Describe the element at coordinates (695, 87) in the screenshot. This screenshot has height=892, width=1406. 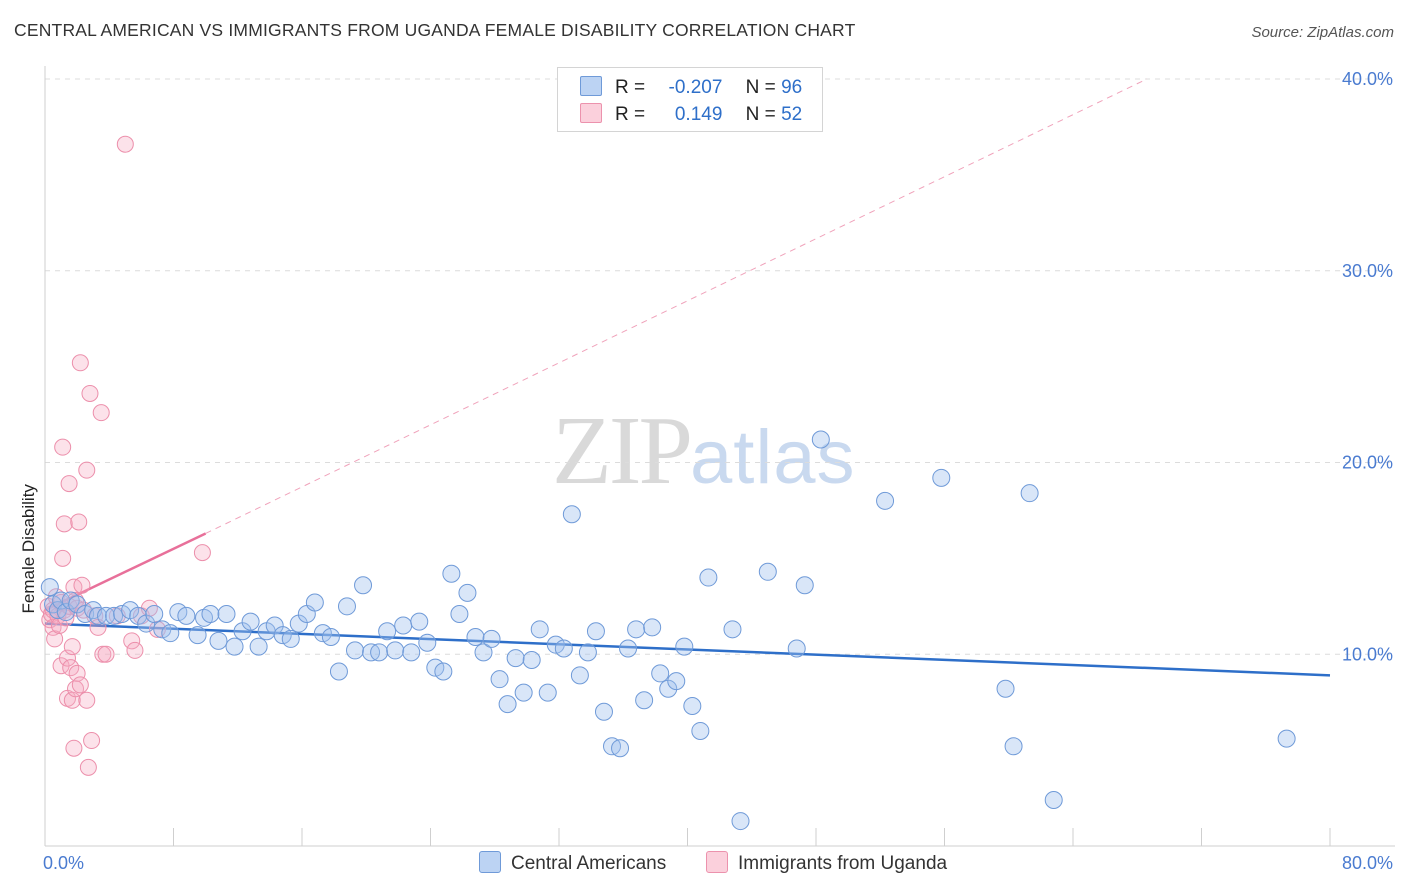
I see `legend-r-value: -0.207` at that location.